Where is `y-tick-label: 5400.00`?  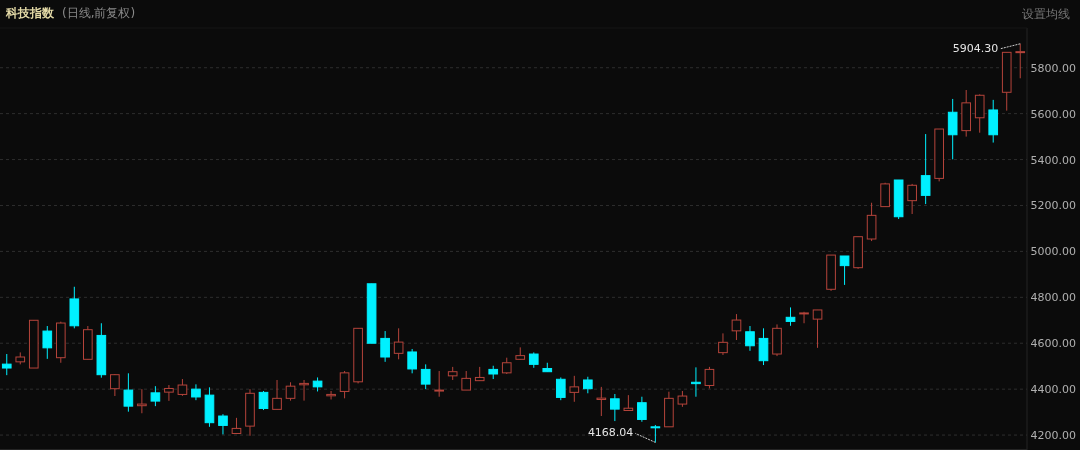
y-tick-label: 5400.00 is located at coordinates (1053, 160).